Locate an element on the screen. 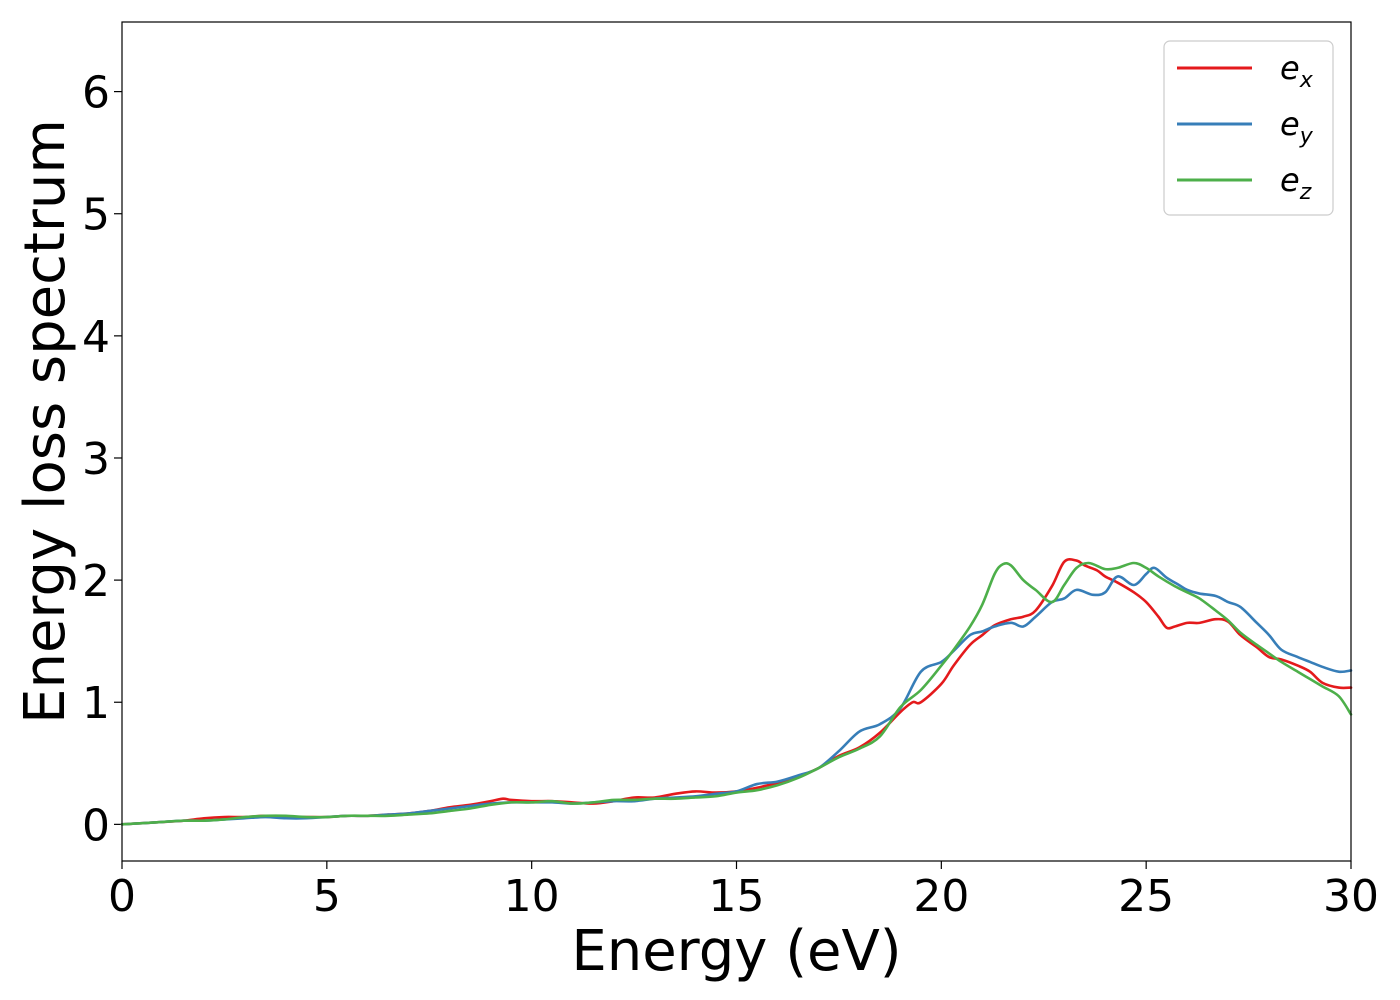  y-axis-ticks: 0 1 2 3 4 5 6 is located at coordinates (102, 459).